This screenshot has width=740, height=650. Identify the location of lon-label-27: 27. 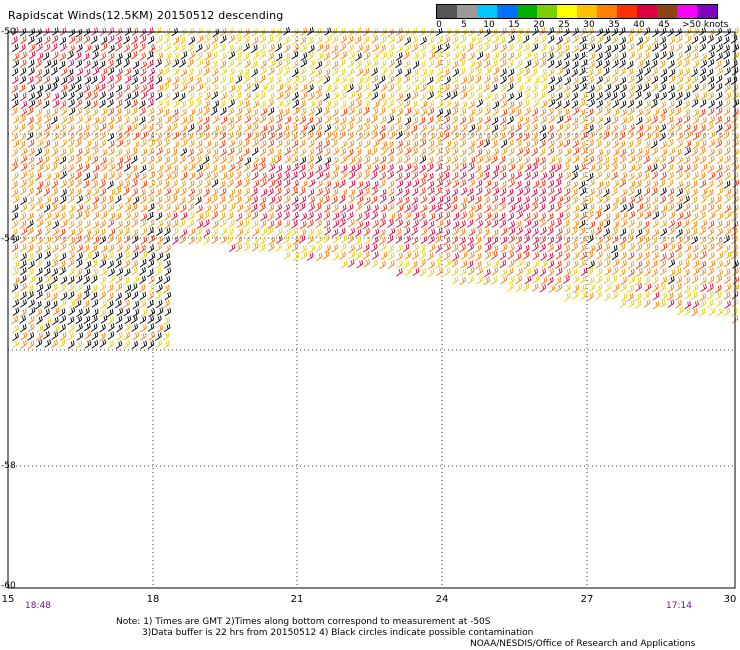
(587, 599).